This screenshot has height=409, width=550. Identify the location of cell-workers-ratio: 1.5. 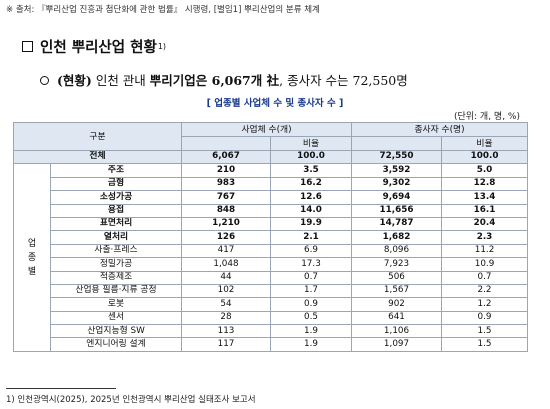
(485, 344).